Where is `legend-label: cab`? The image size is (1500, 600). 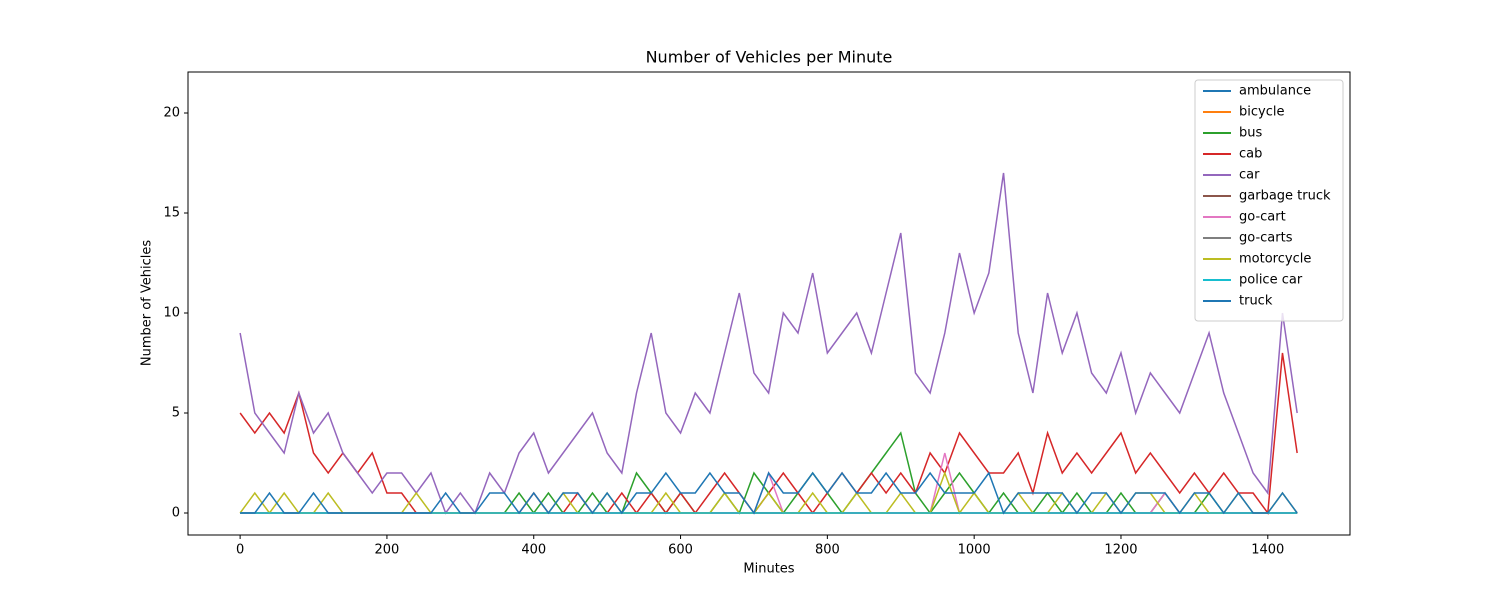 legend-label: cab is located at coordinates (1250, 154).